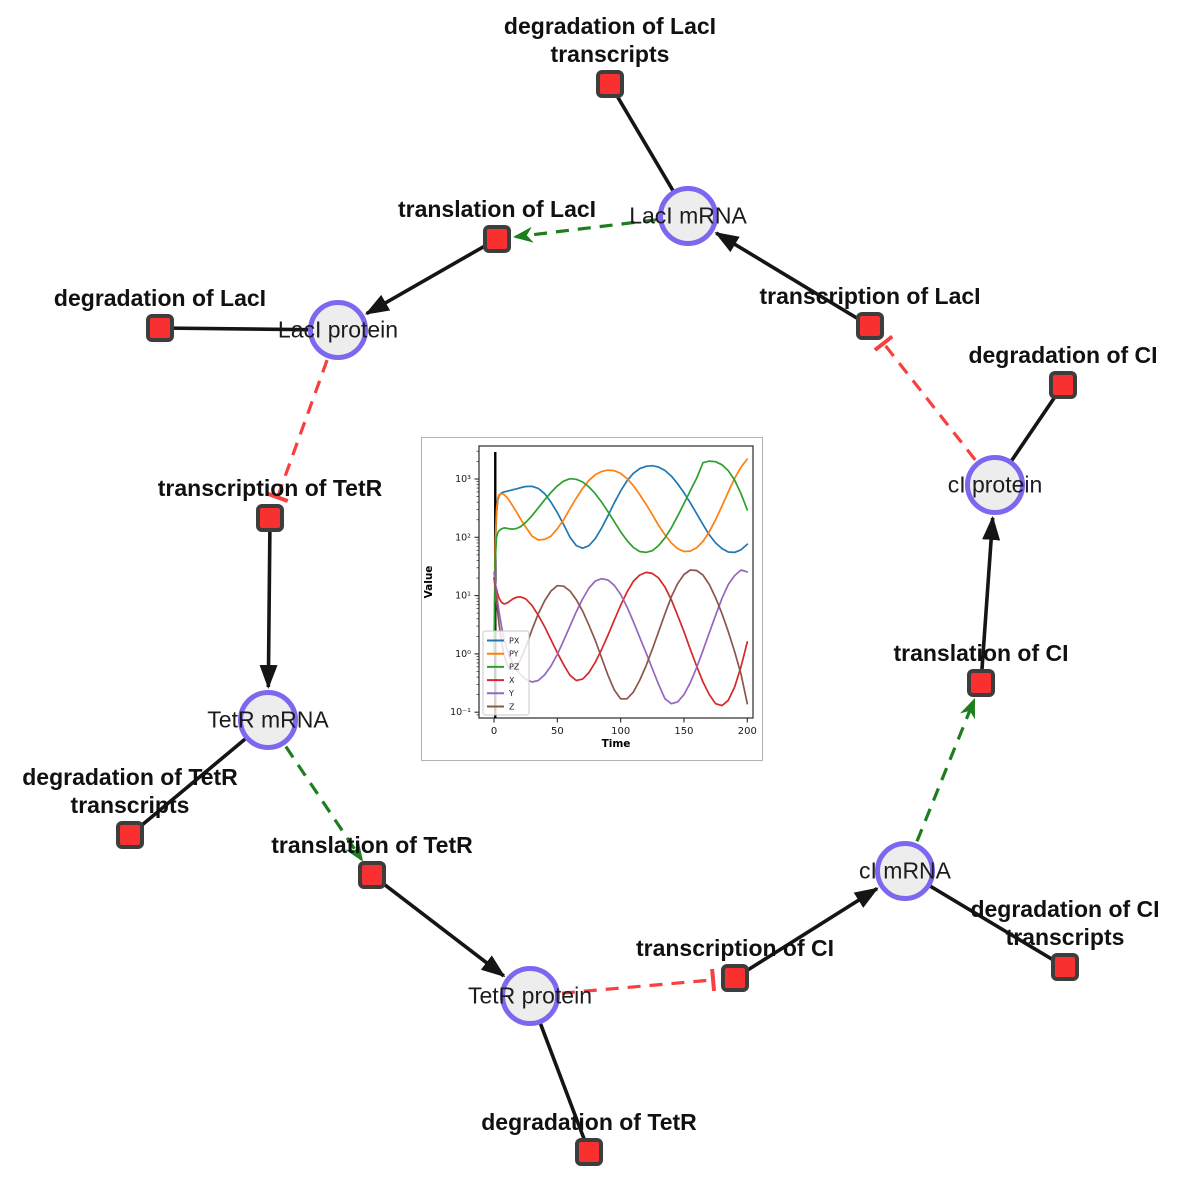 This screenshot has height=1200, width=1189. I want to click on edge-consumption-ci-mrna-deg-ci-transcripts, so click(985, 919).